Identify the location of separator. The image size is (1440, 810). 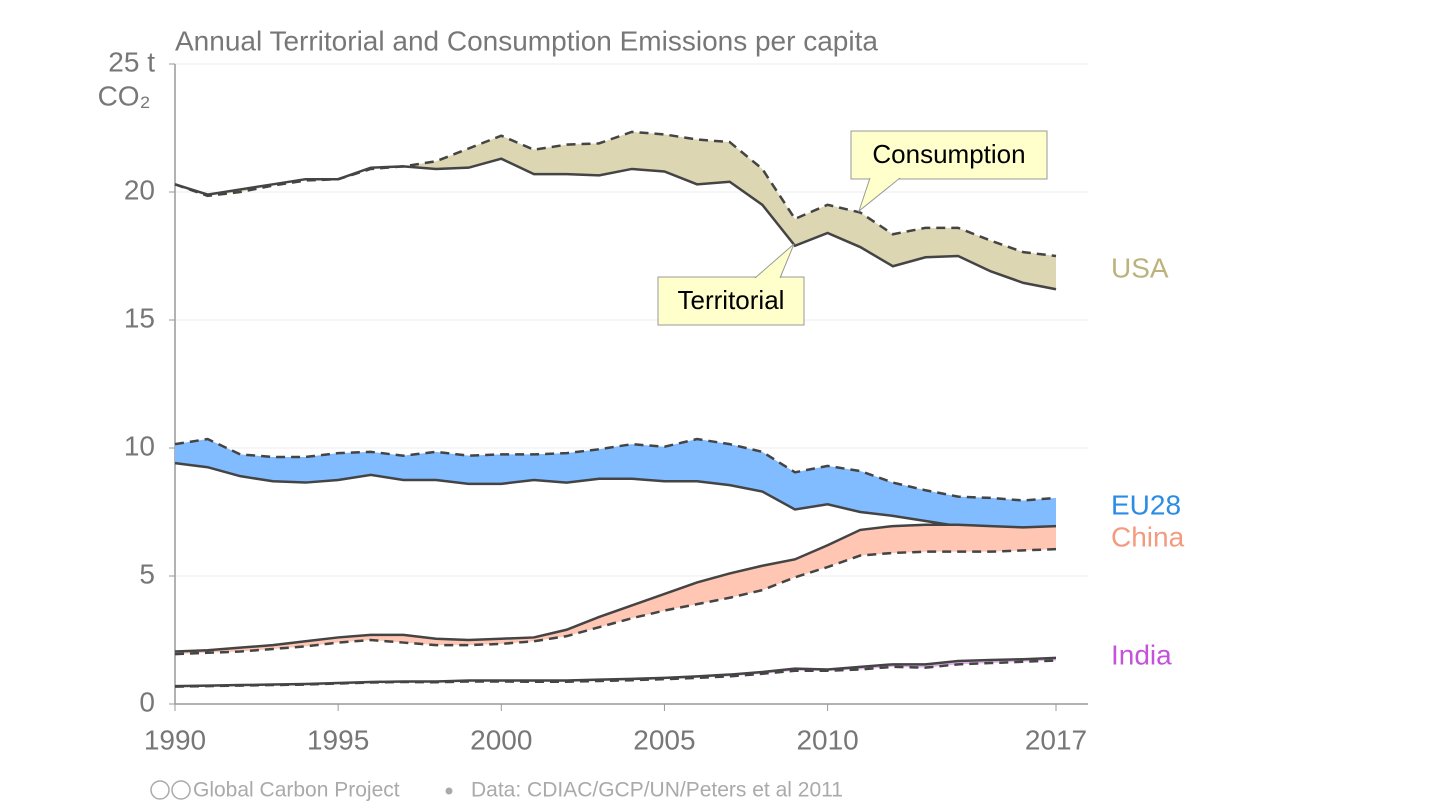
(449, 791).